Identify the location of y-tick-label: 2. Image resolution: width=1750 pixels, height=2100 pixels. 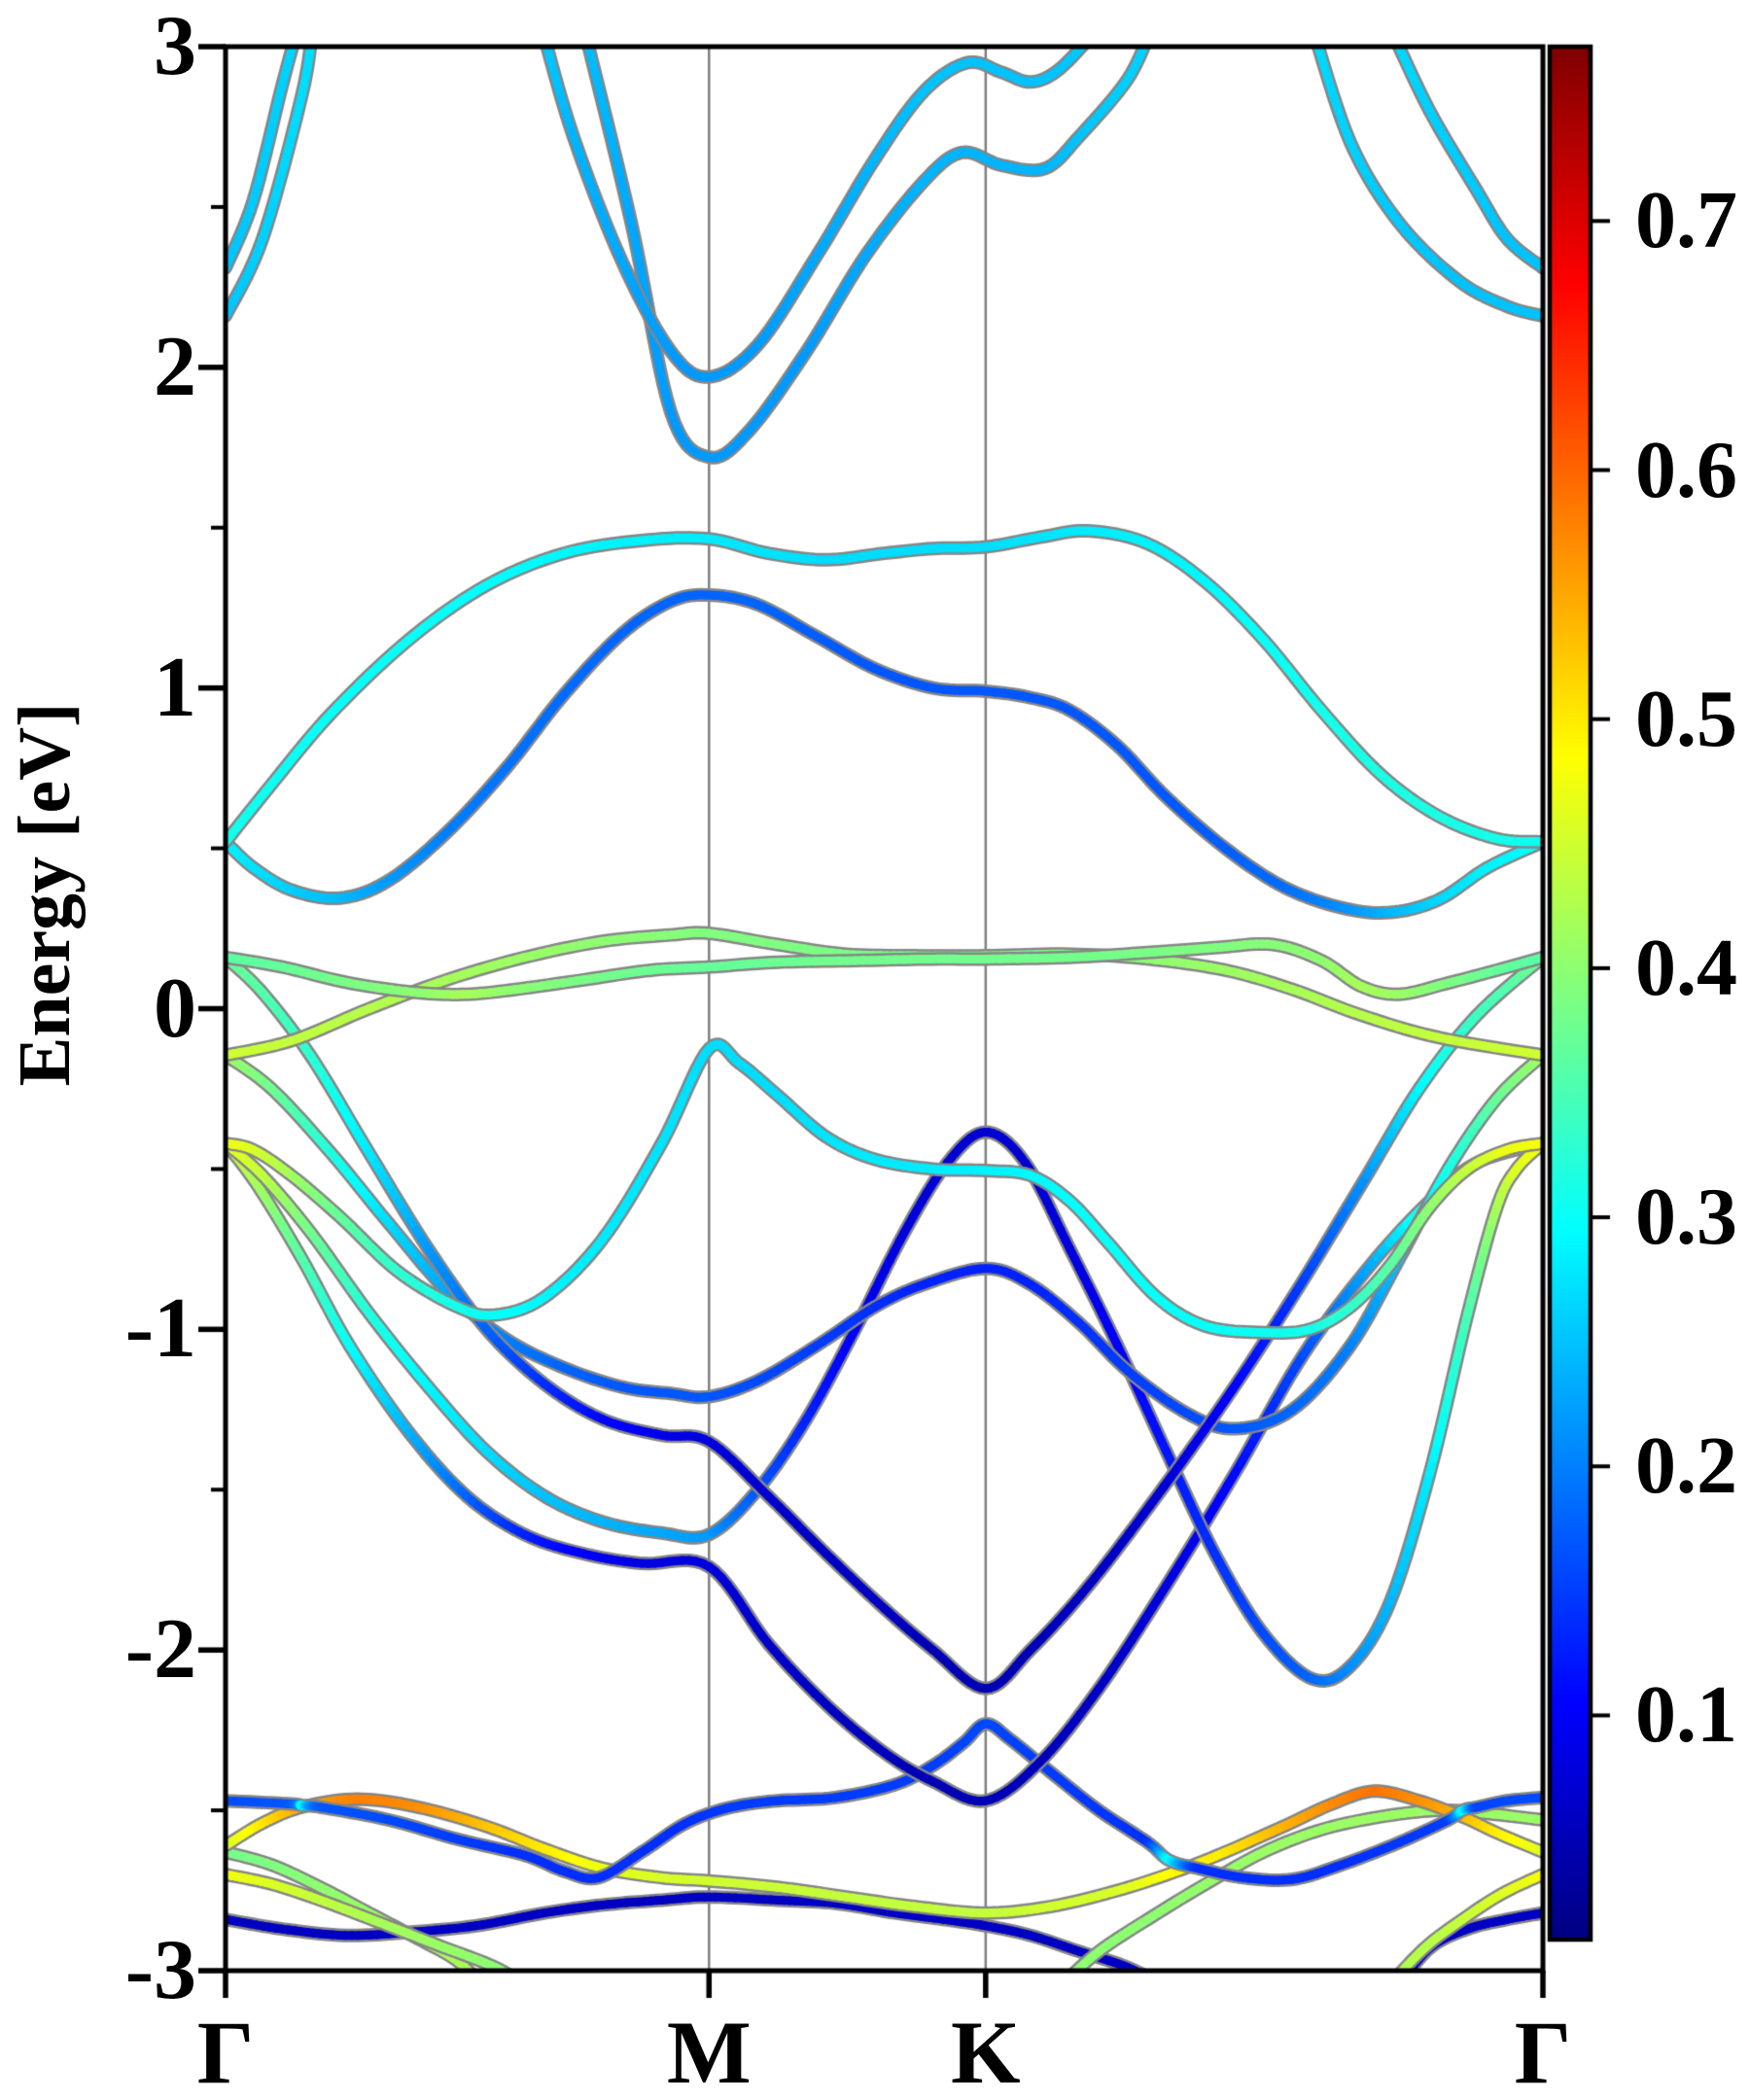
(175, 366).